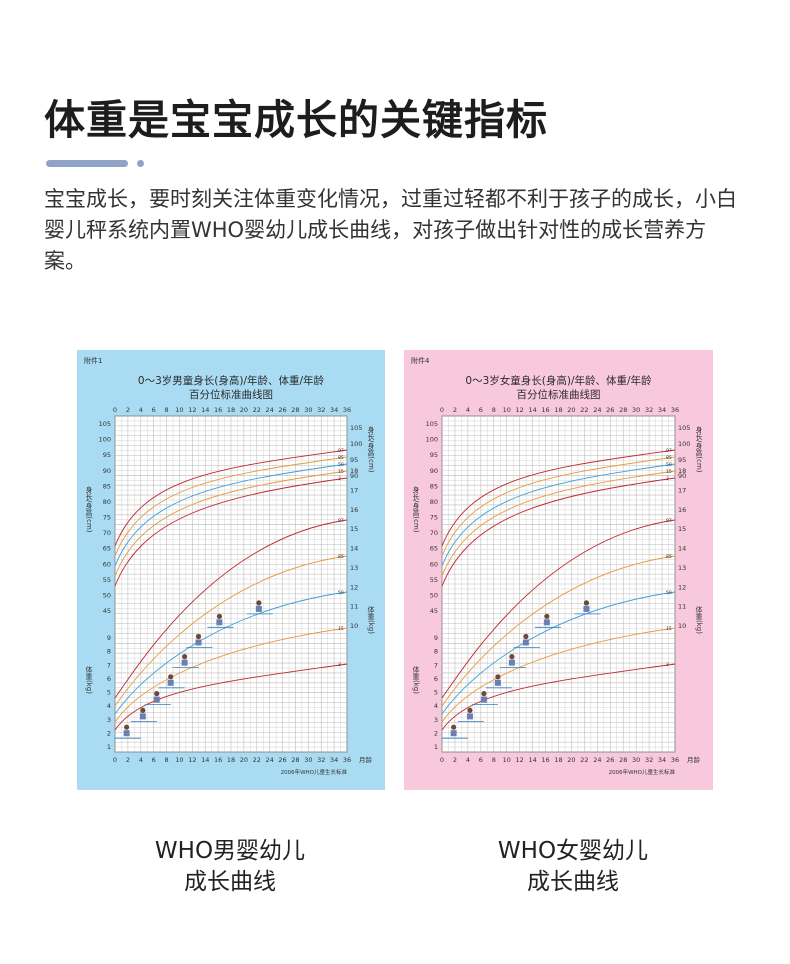  I want to click on month-tick-top: 2, so click(128, 410).